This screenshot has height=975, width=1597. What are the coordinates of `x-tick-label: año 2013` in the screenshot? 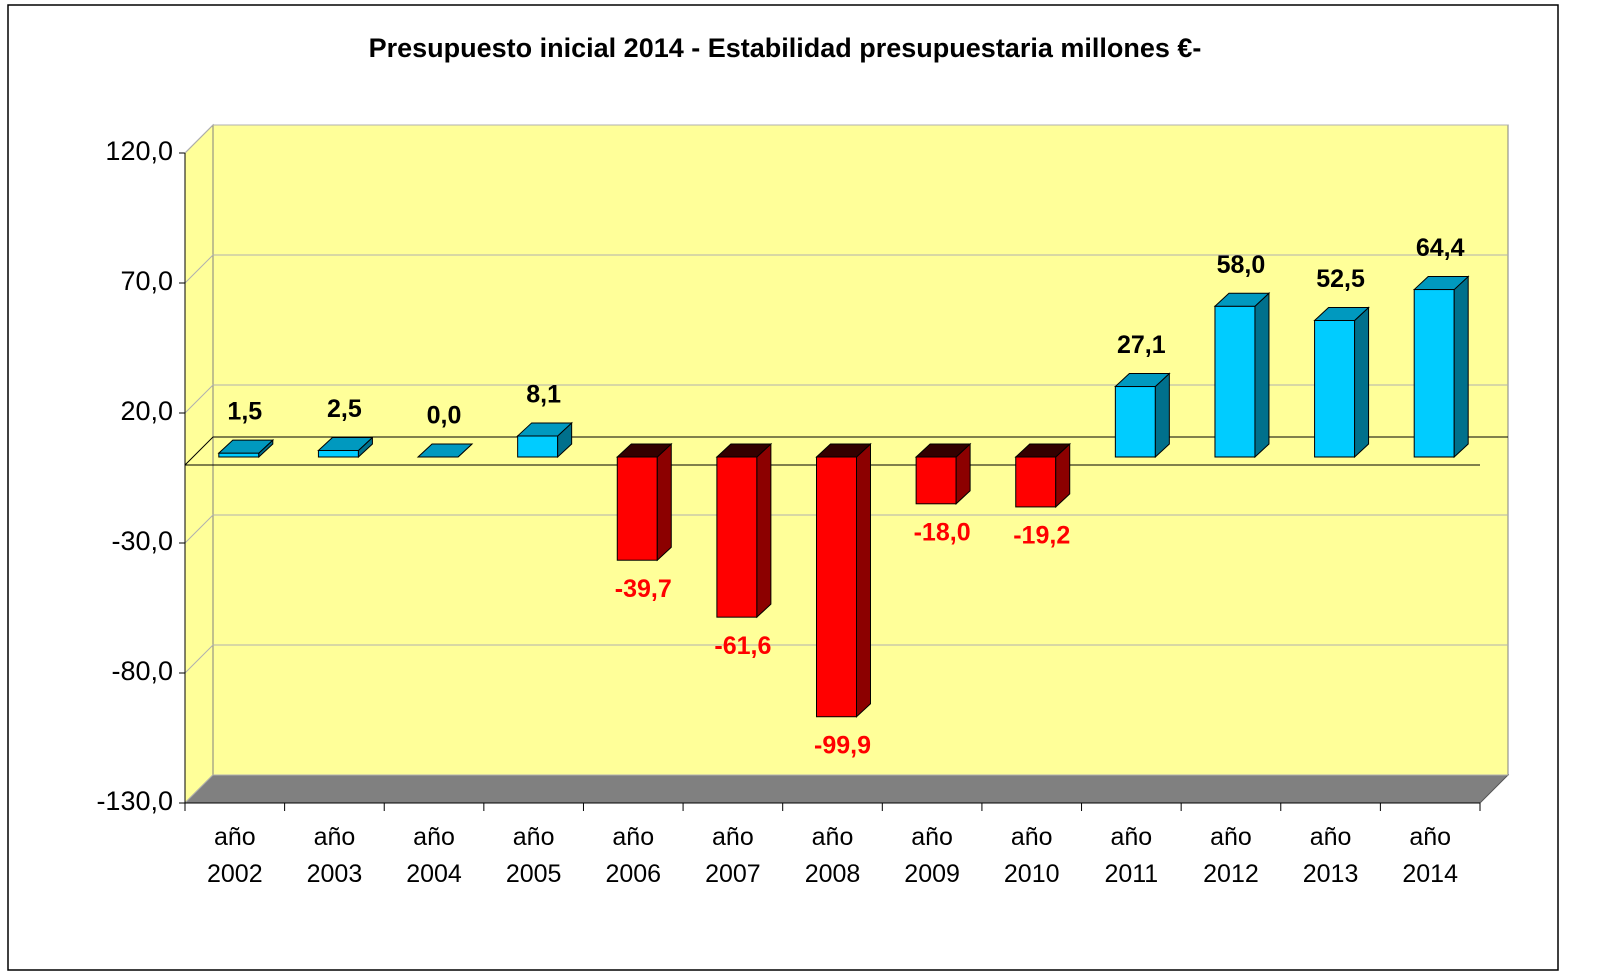 It's located at (1330, 855).